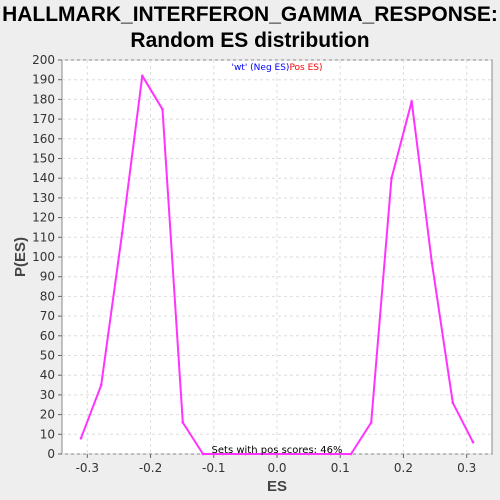  Describe the element at coordinates (43, 257) in the screenshot. I see `y-tick-label: 100` at that location.